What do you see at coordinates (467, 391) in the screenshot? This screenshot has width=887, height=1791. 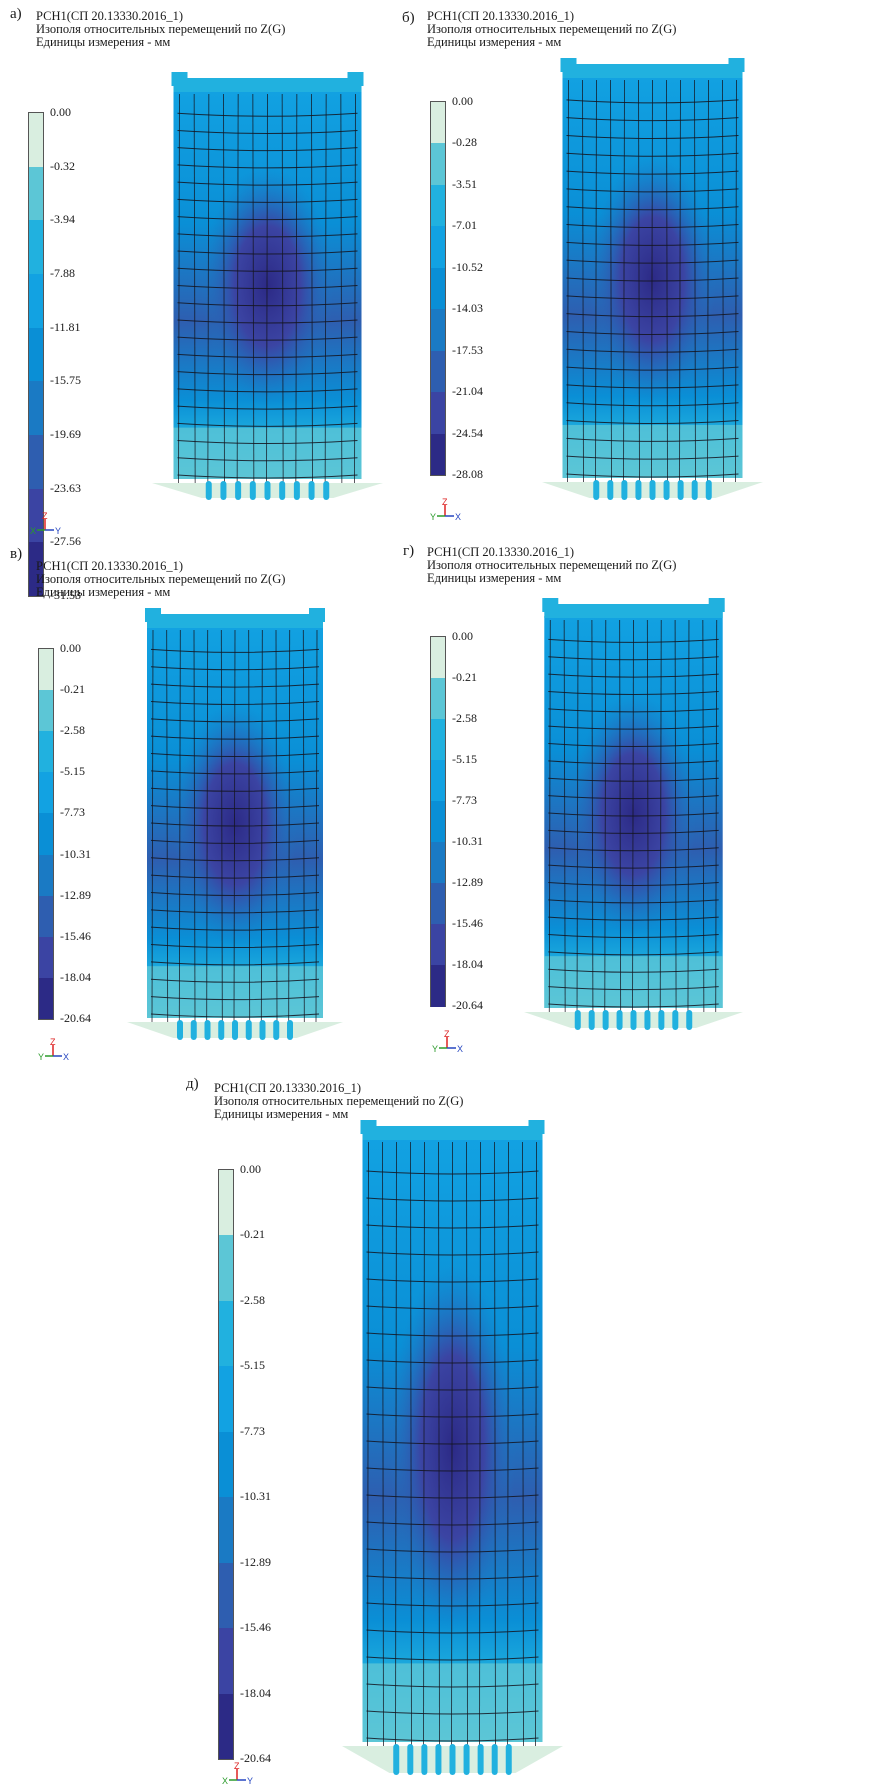 I see `legend-tick-label: -21.04` at bounding box center [467, 391].